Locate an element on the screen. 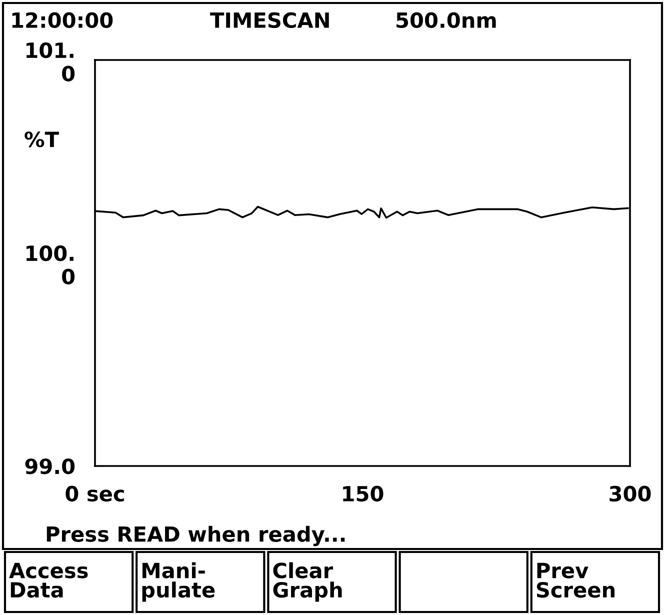 Image resolution: width=664 pixels, height=615 pixels. text: Access Data is located at coordinates (48, 580).